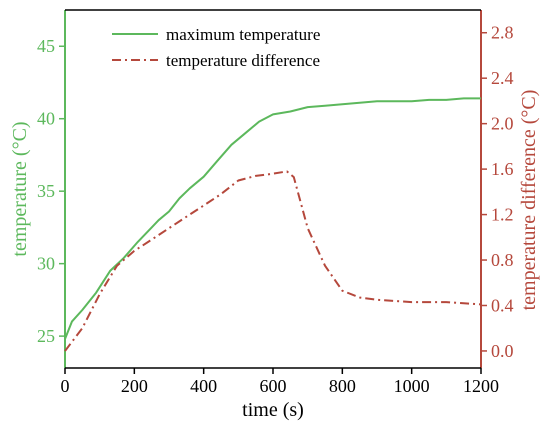  What do you see at coordinates (342, 386) in the screenshot?
I see `x-tick-label: 800` at bounding box center [342, 386].